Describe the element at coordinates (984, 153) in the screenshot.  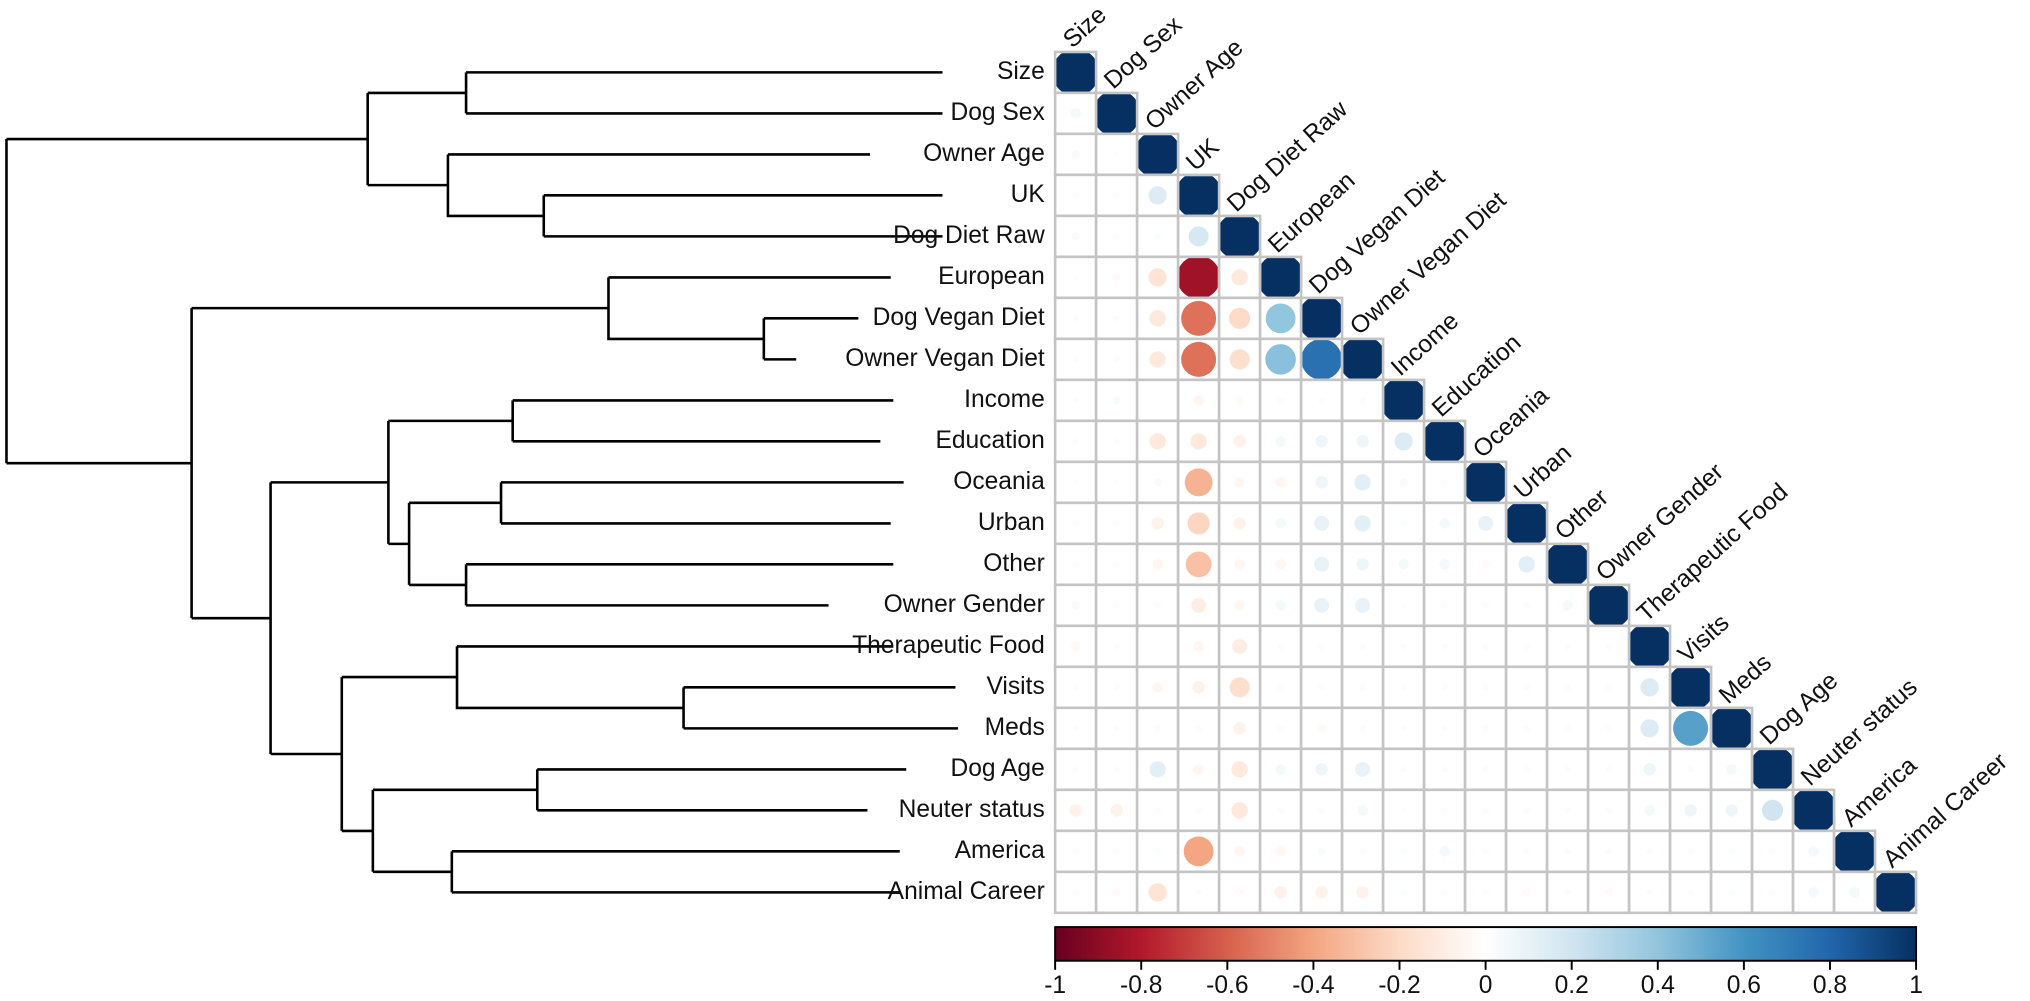
I see `row-label: Owner Age` at that location.